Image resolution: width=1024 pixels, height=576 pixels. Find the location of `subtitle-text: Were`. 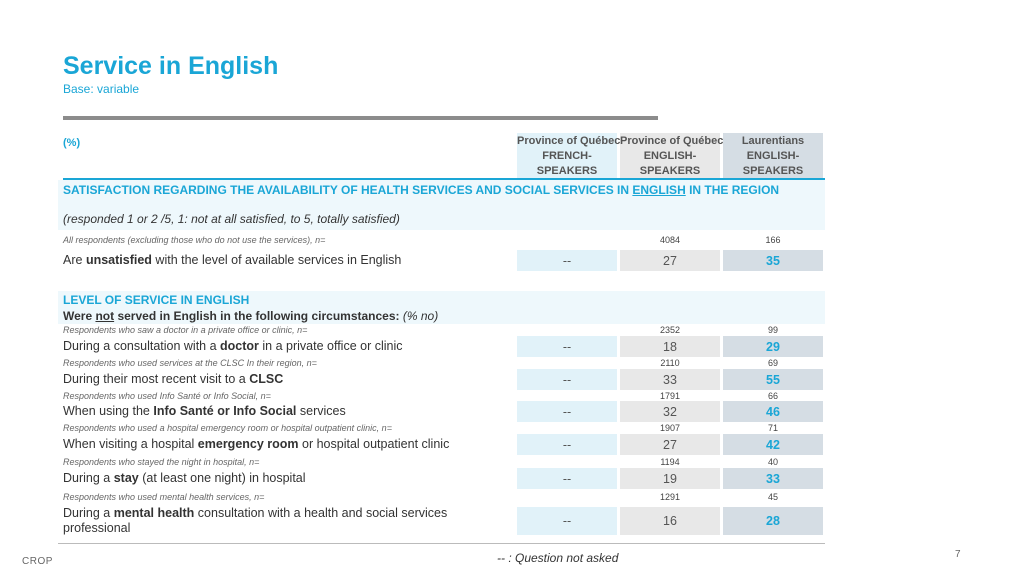

subtitle-text: Were is located at coordinates (79, 316).